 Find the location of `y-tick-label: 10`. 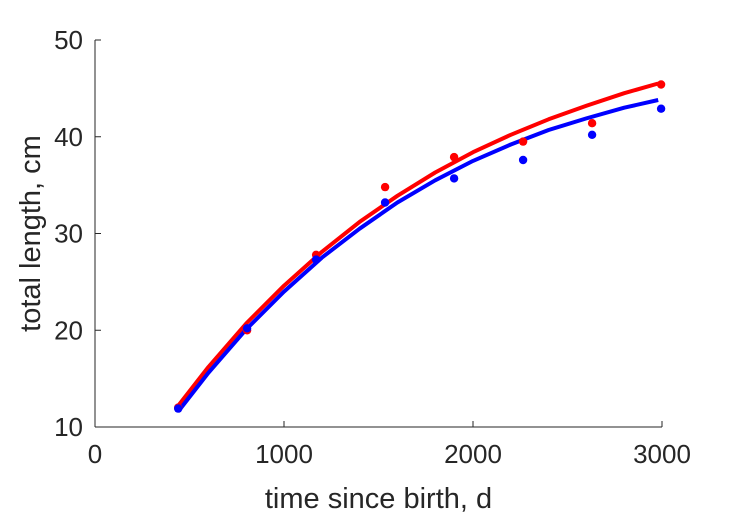

y-tick-label: 10 is located at coordinates (68, 427).